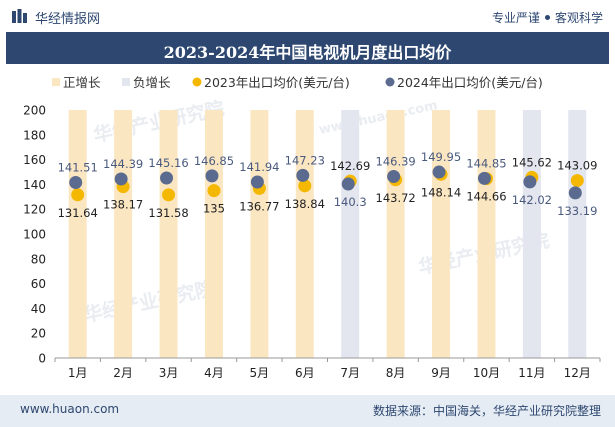 The width and height of the screenshot is (615, 427). Describe the element at coordinates (515, 18) in the screenshot. I see `slogan-left: 专业严谨` at that location.